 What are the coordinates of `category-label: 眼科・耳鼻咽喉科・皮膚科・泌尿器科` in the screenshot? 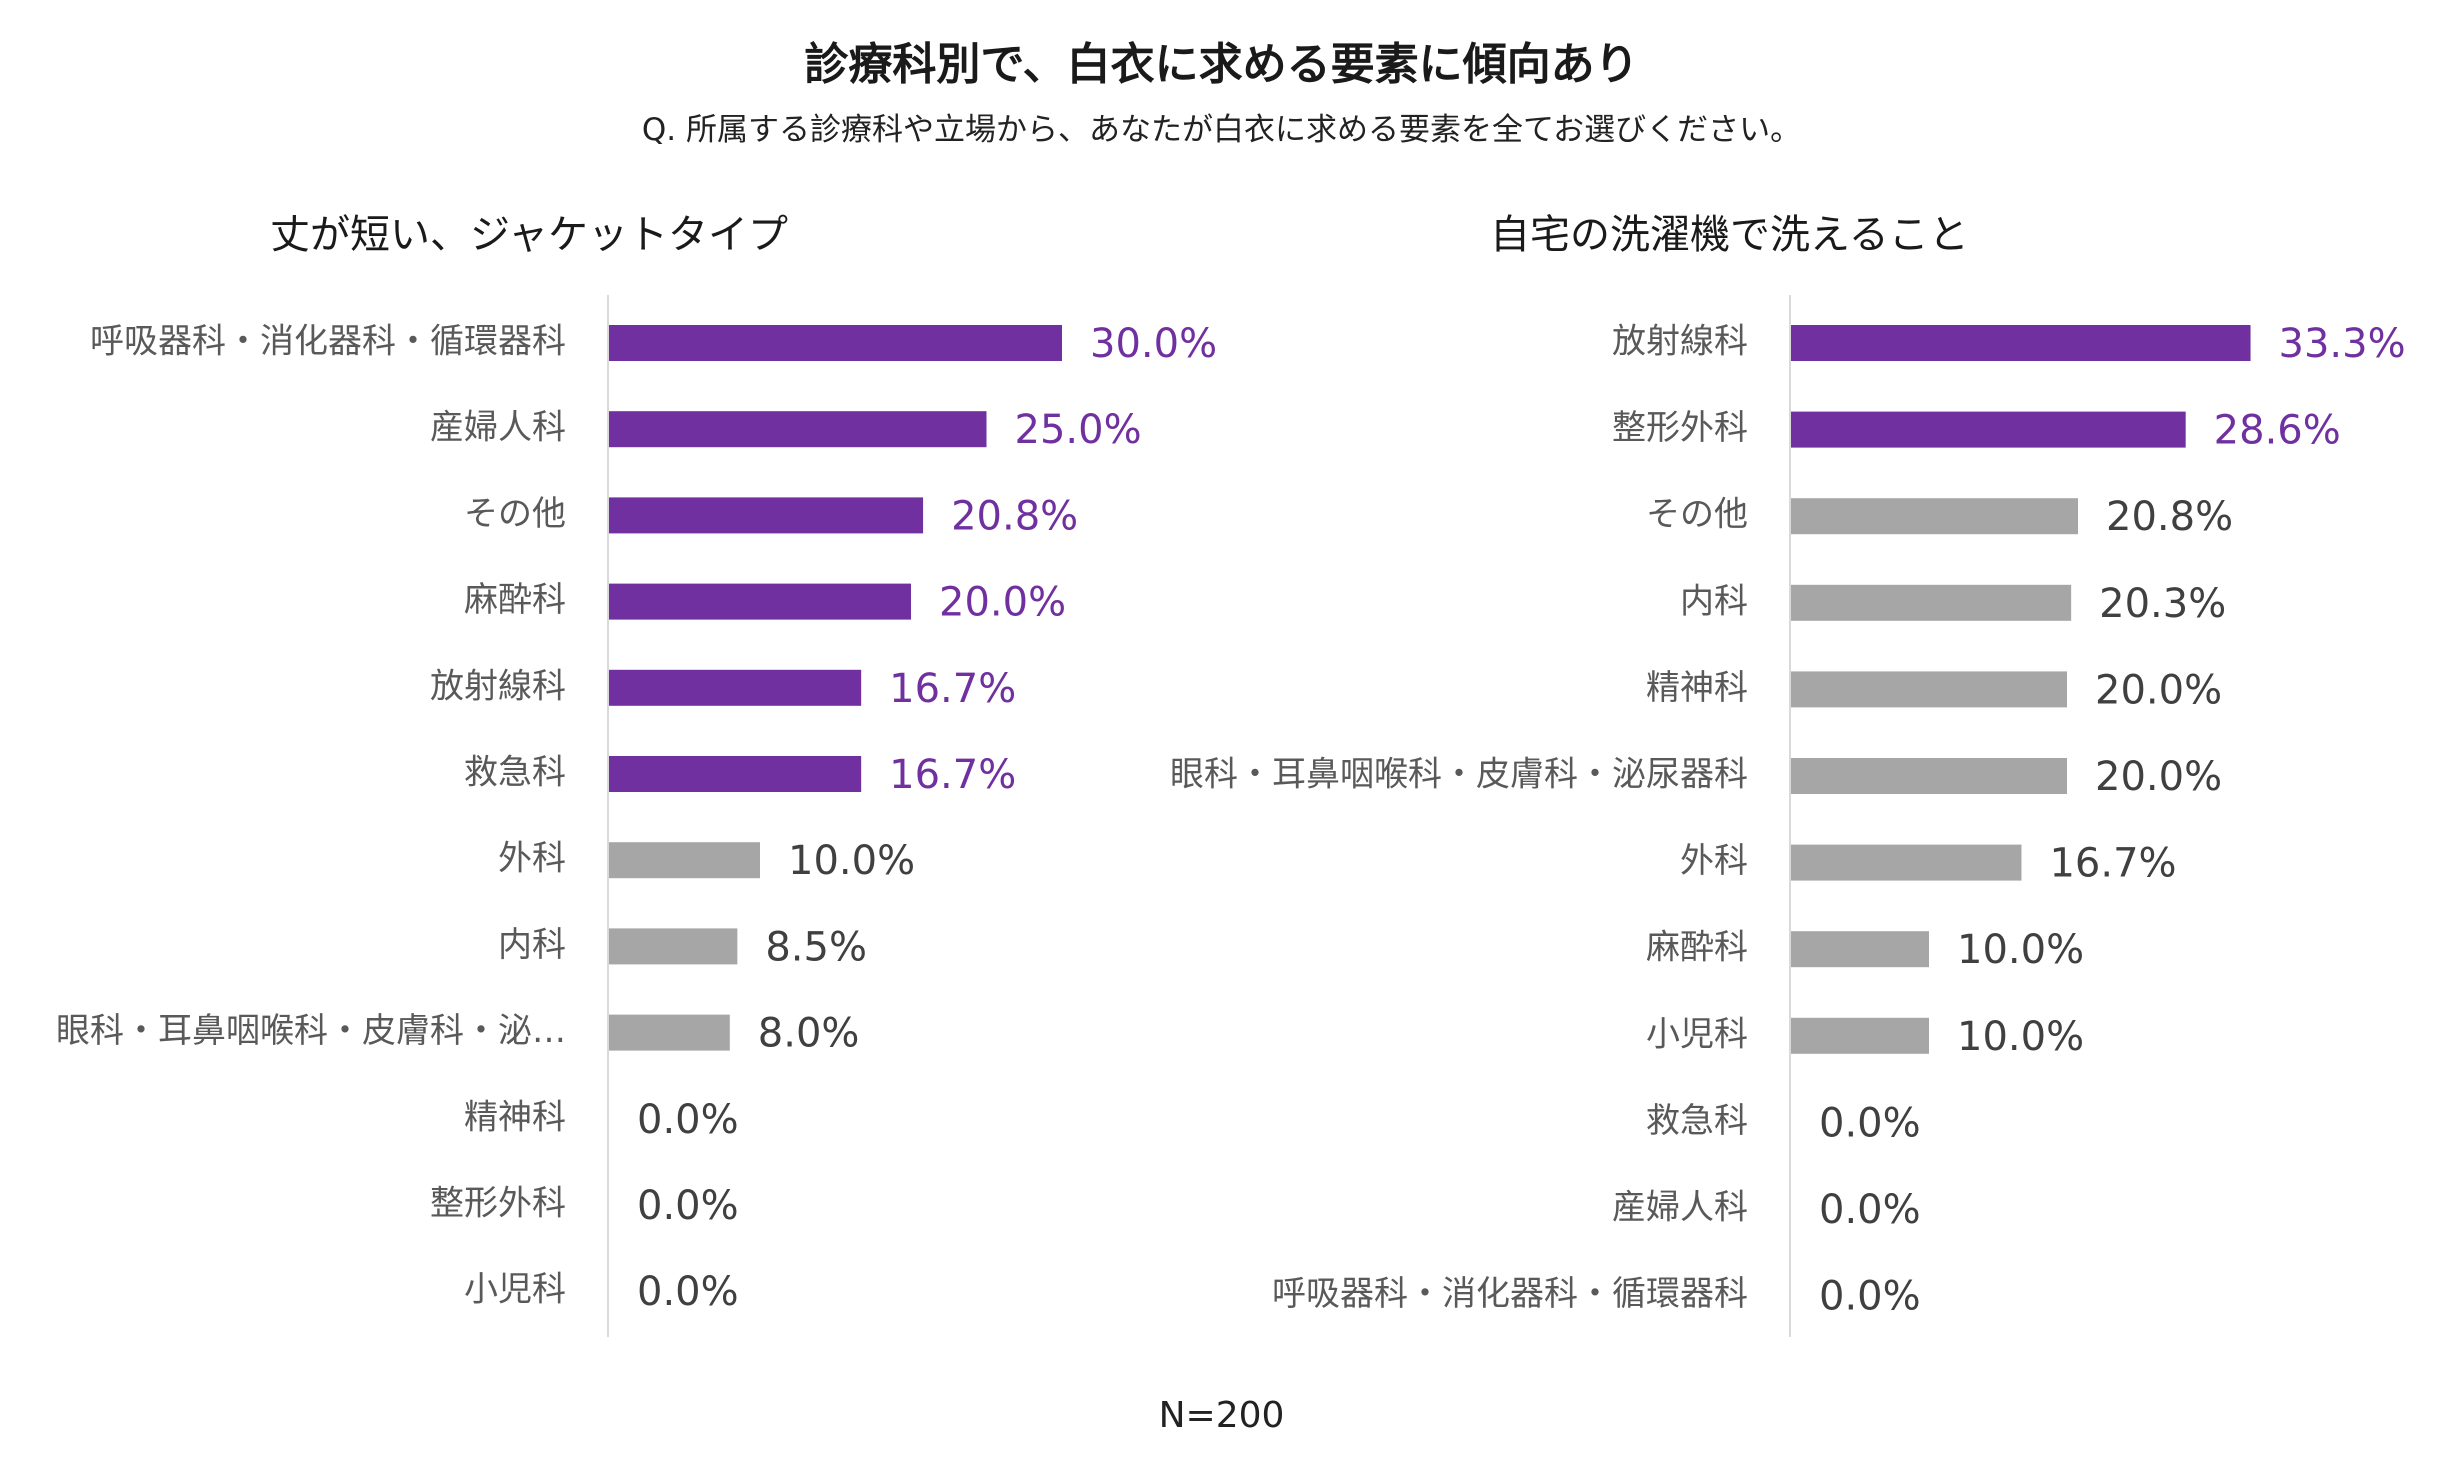 It's located at (1459, 775).